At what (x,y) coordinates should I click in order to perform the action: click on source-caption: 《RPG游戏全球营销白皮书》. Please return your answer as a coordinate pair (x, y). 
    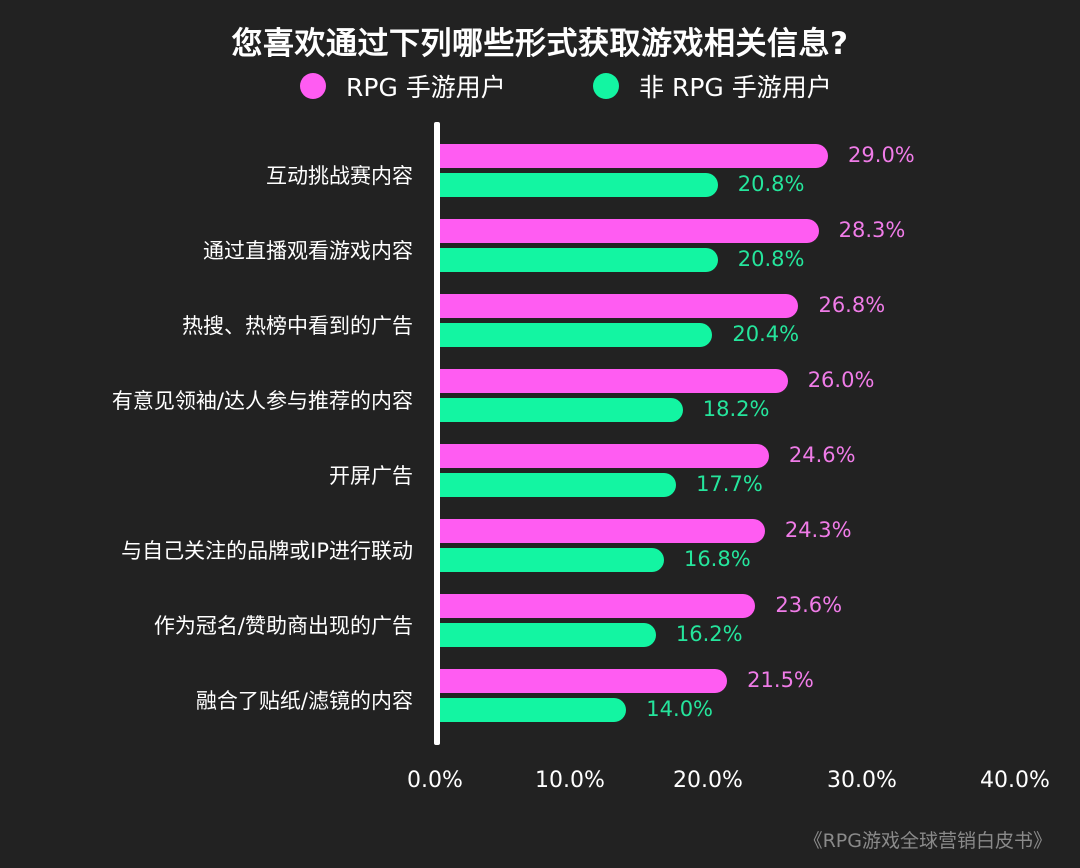
    Looking at the image, I should click on (927, 841).